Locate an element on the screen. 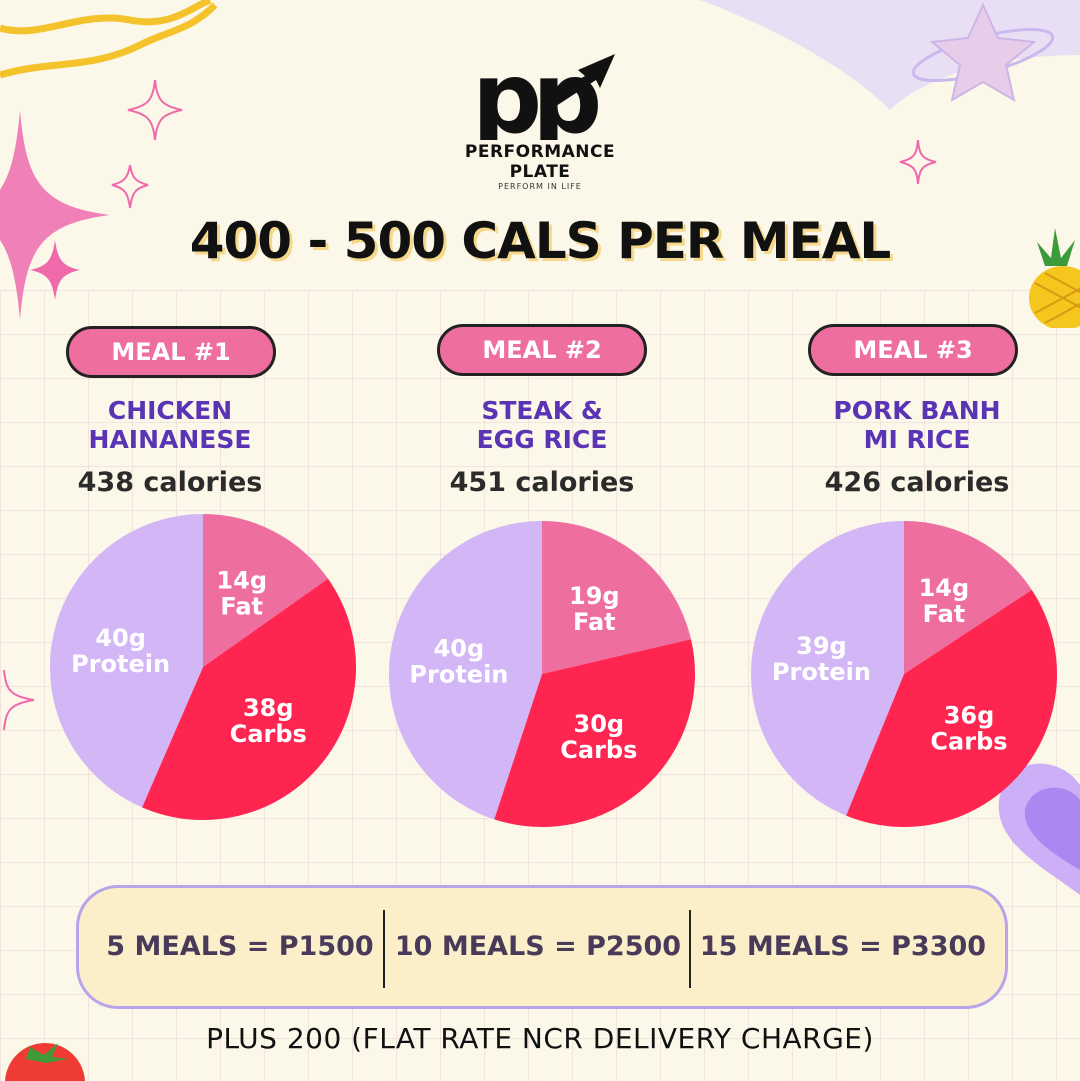 The image size is (1080, 1081). price-15-meals: 15 MEALS = P3300 is located at coordinates (843, 946).